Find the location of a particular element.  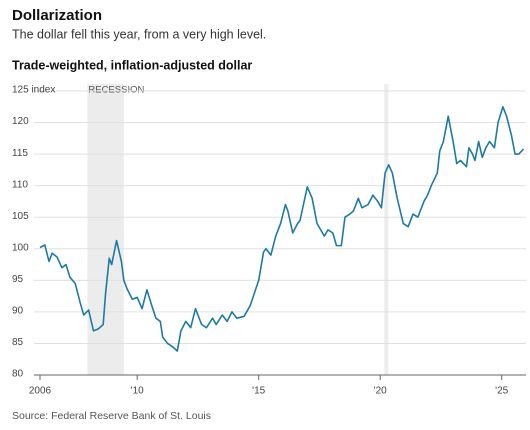

x-tick-label: '15 is located at coordinates (258, 391).